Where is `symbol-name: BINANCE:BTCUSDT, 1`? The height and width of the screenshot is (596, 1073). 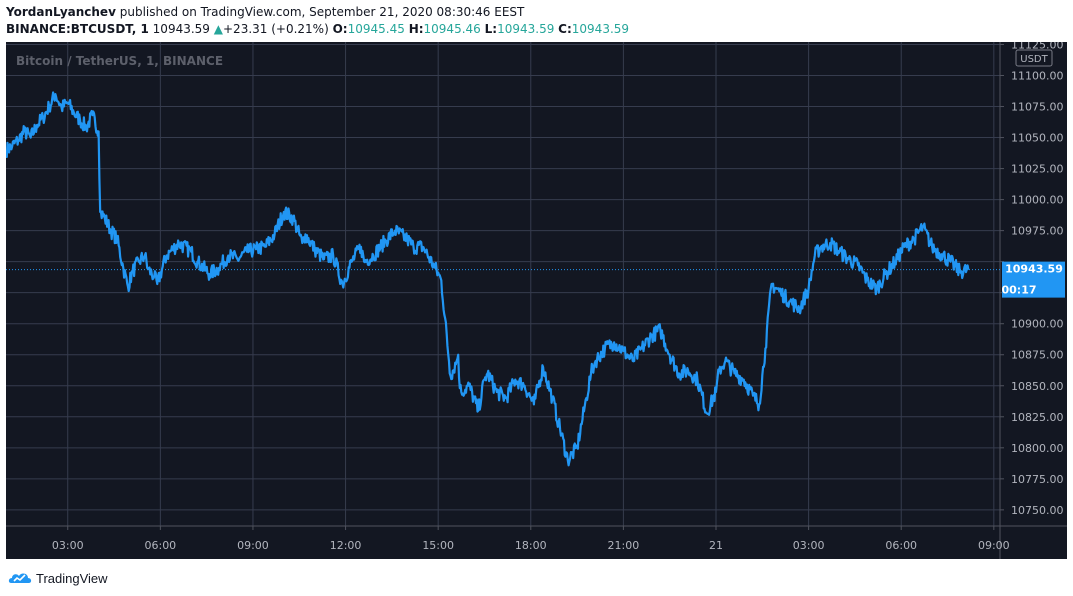 symbol-name: BINANCE:BTCUSDT, 1 is located at coordinates (77, 29).